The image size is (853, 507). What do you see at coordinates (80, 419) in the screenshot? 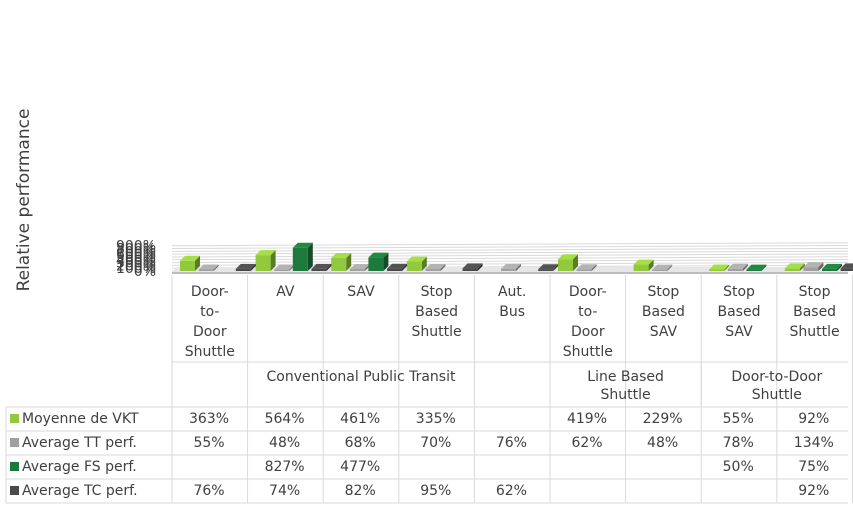
I see `series-name: Moyenne de VKT` at bounding box center [80, 419].